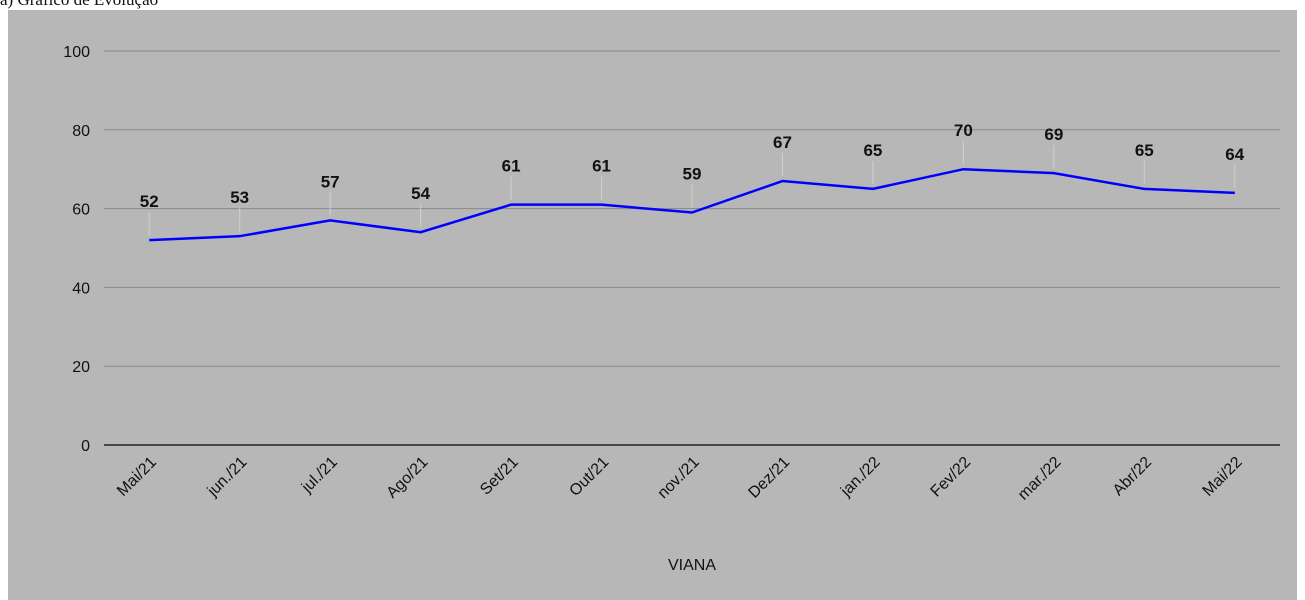 The width and height of the screenshot is (1305, 600). I want to click on x-axis-title: VIANA, so click(692, 565).